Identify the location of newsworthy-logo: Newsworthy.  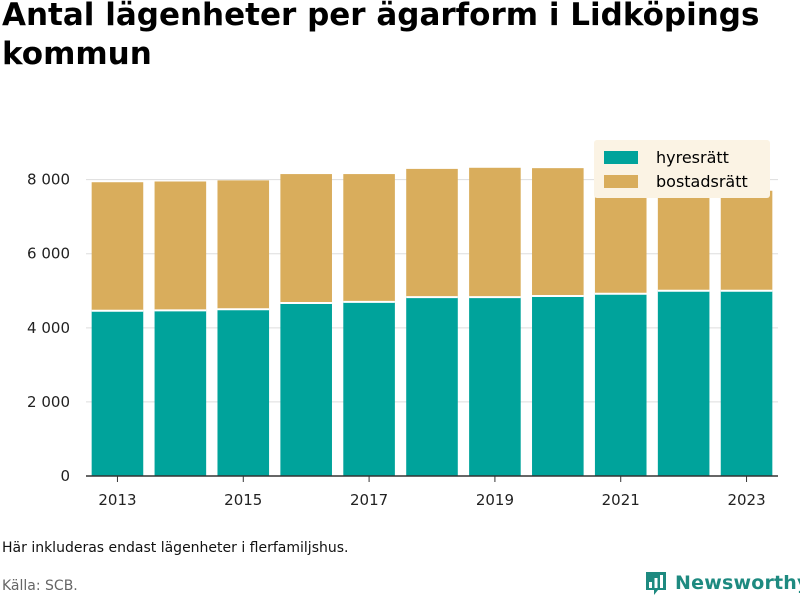
(722, 583).